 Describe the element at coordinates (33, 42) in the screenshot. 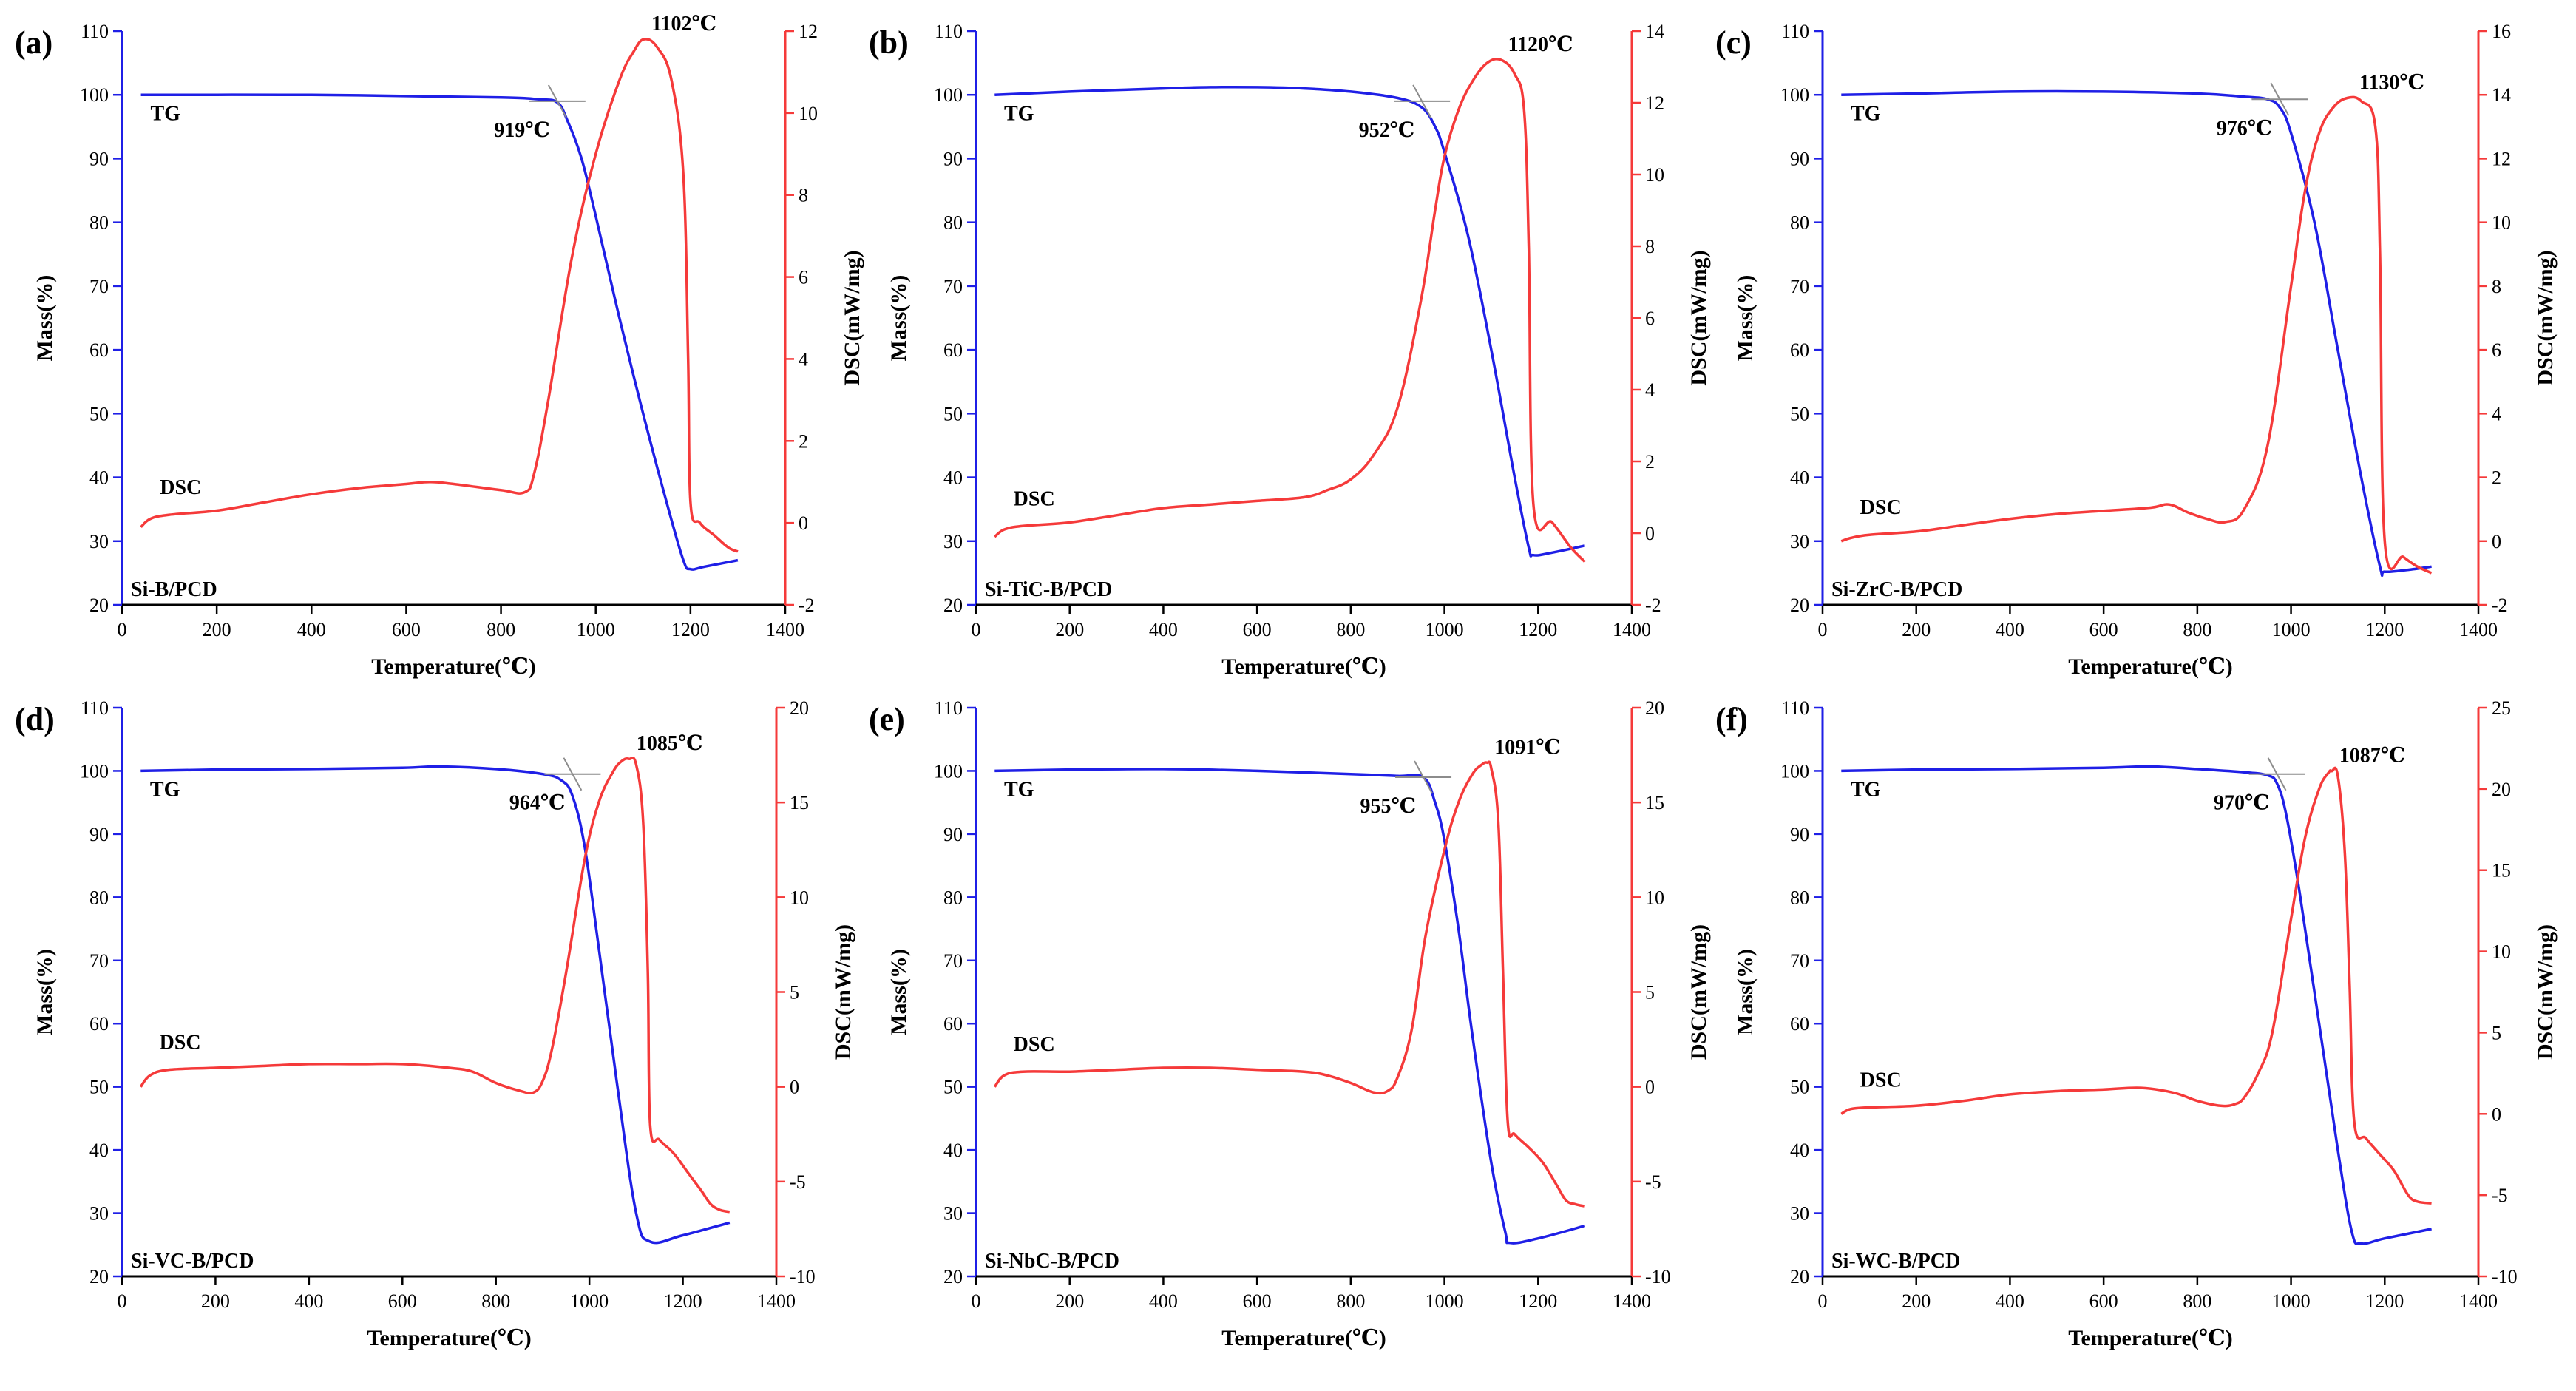

I see `panel-label: (a)` at that location.